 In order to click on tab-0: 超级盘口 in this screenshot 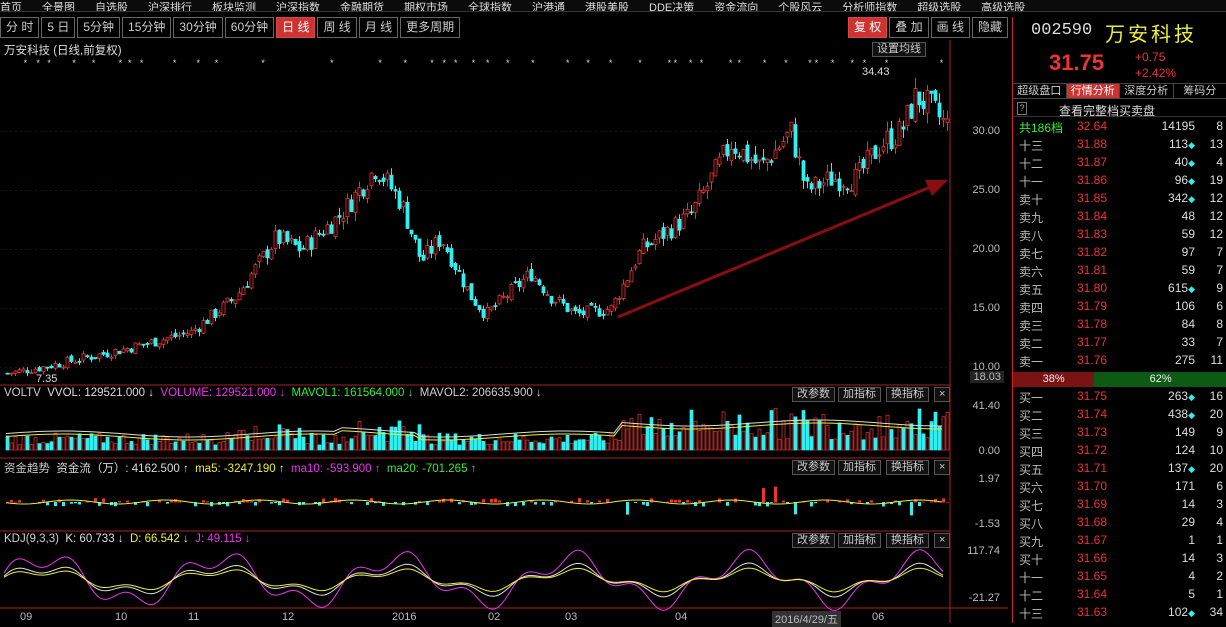, I will do `click(1040, 91)`.